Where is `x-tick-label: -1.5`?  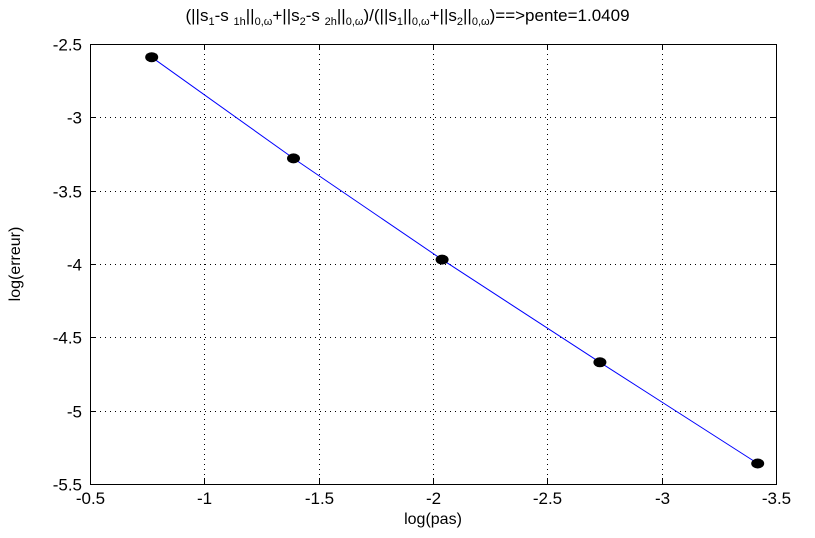 x-tick-label: -1.5 is located at coordinates (319, 498).